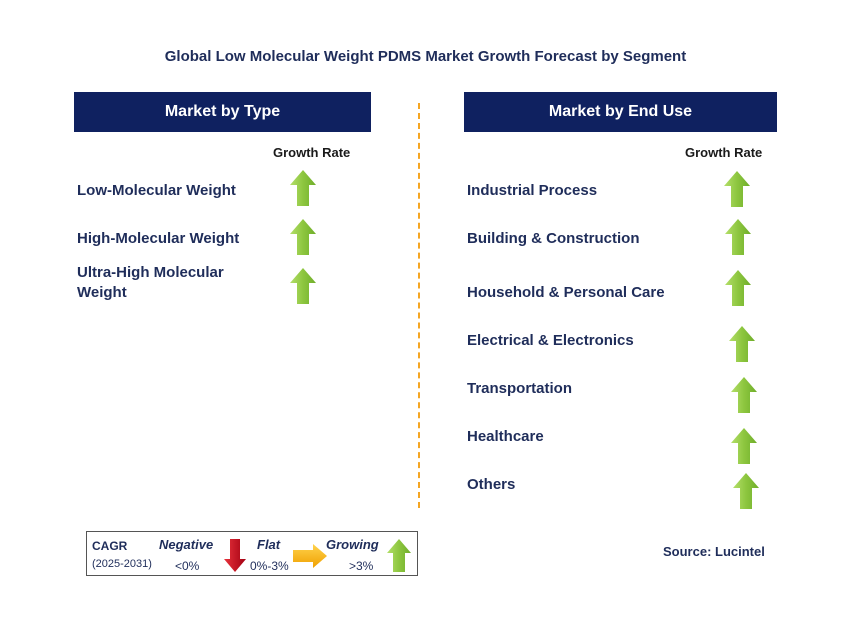  What do you see at coordinates (310, 556) in the screenshot?
I see `flat-arrow-icon` at bounding box center [310, 556].